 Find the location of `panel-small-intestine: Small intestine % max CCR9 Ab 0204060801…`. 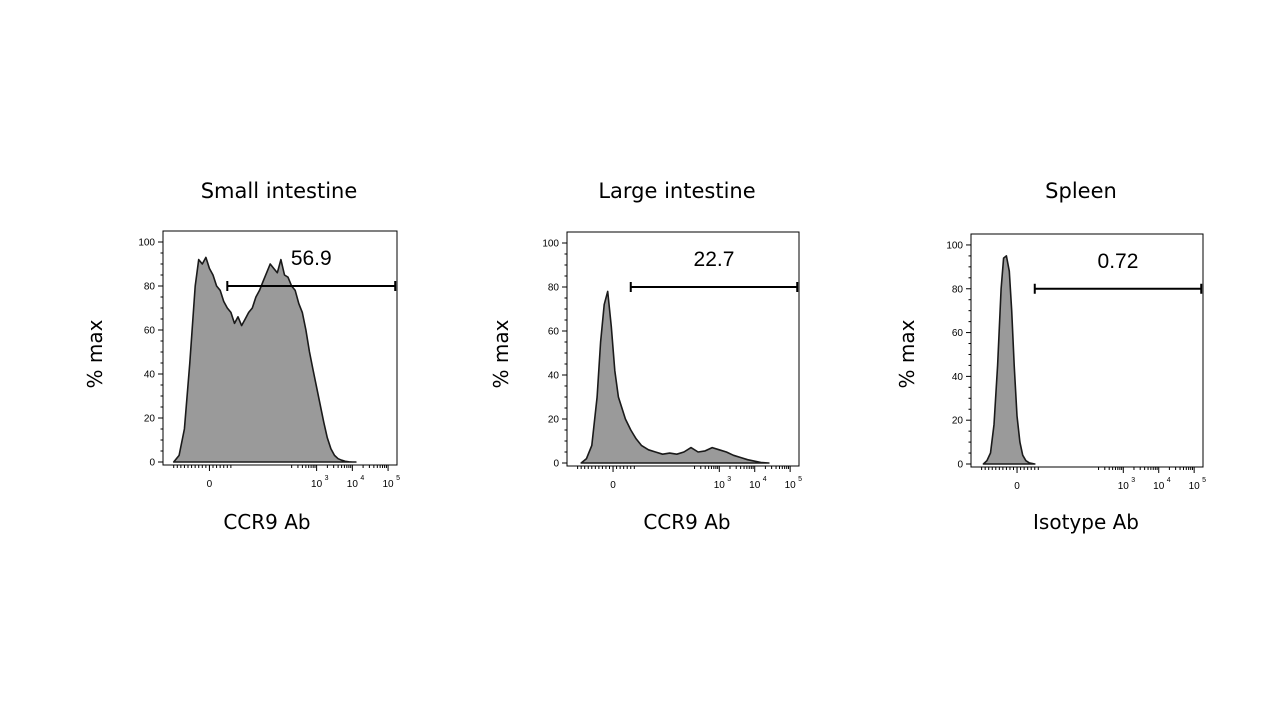

panel-small-intestine: Small intestine % max CCR9 Ab 0204060801… is located at coordinates (241, 356).